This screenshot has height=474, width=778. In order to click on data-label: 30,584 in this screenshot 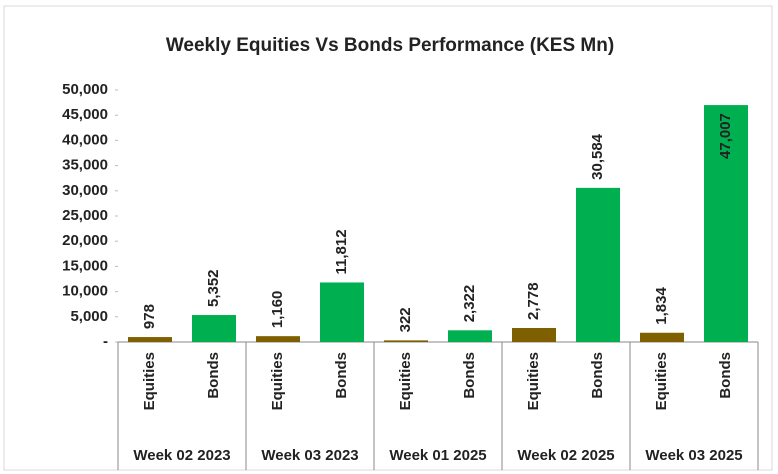, I will do `click(597, 156)`.